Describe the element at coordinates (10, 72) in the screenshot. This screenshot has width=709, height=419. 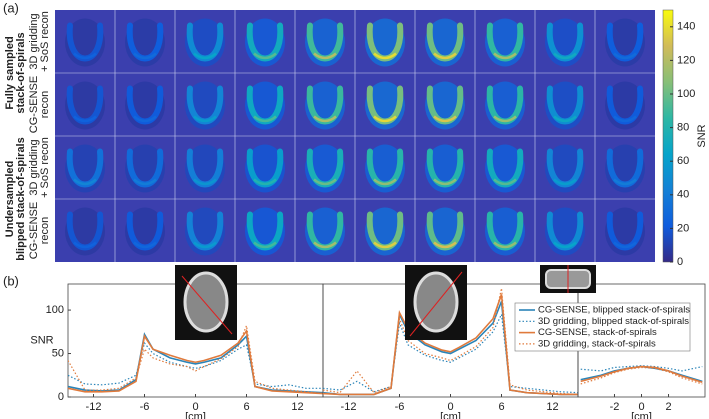
I see `group-label: Fully sampled` at that location.